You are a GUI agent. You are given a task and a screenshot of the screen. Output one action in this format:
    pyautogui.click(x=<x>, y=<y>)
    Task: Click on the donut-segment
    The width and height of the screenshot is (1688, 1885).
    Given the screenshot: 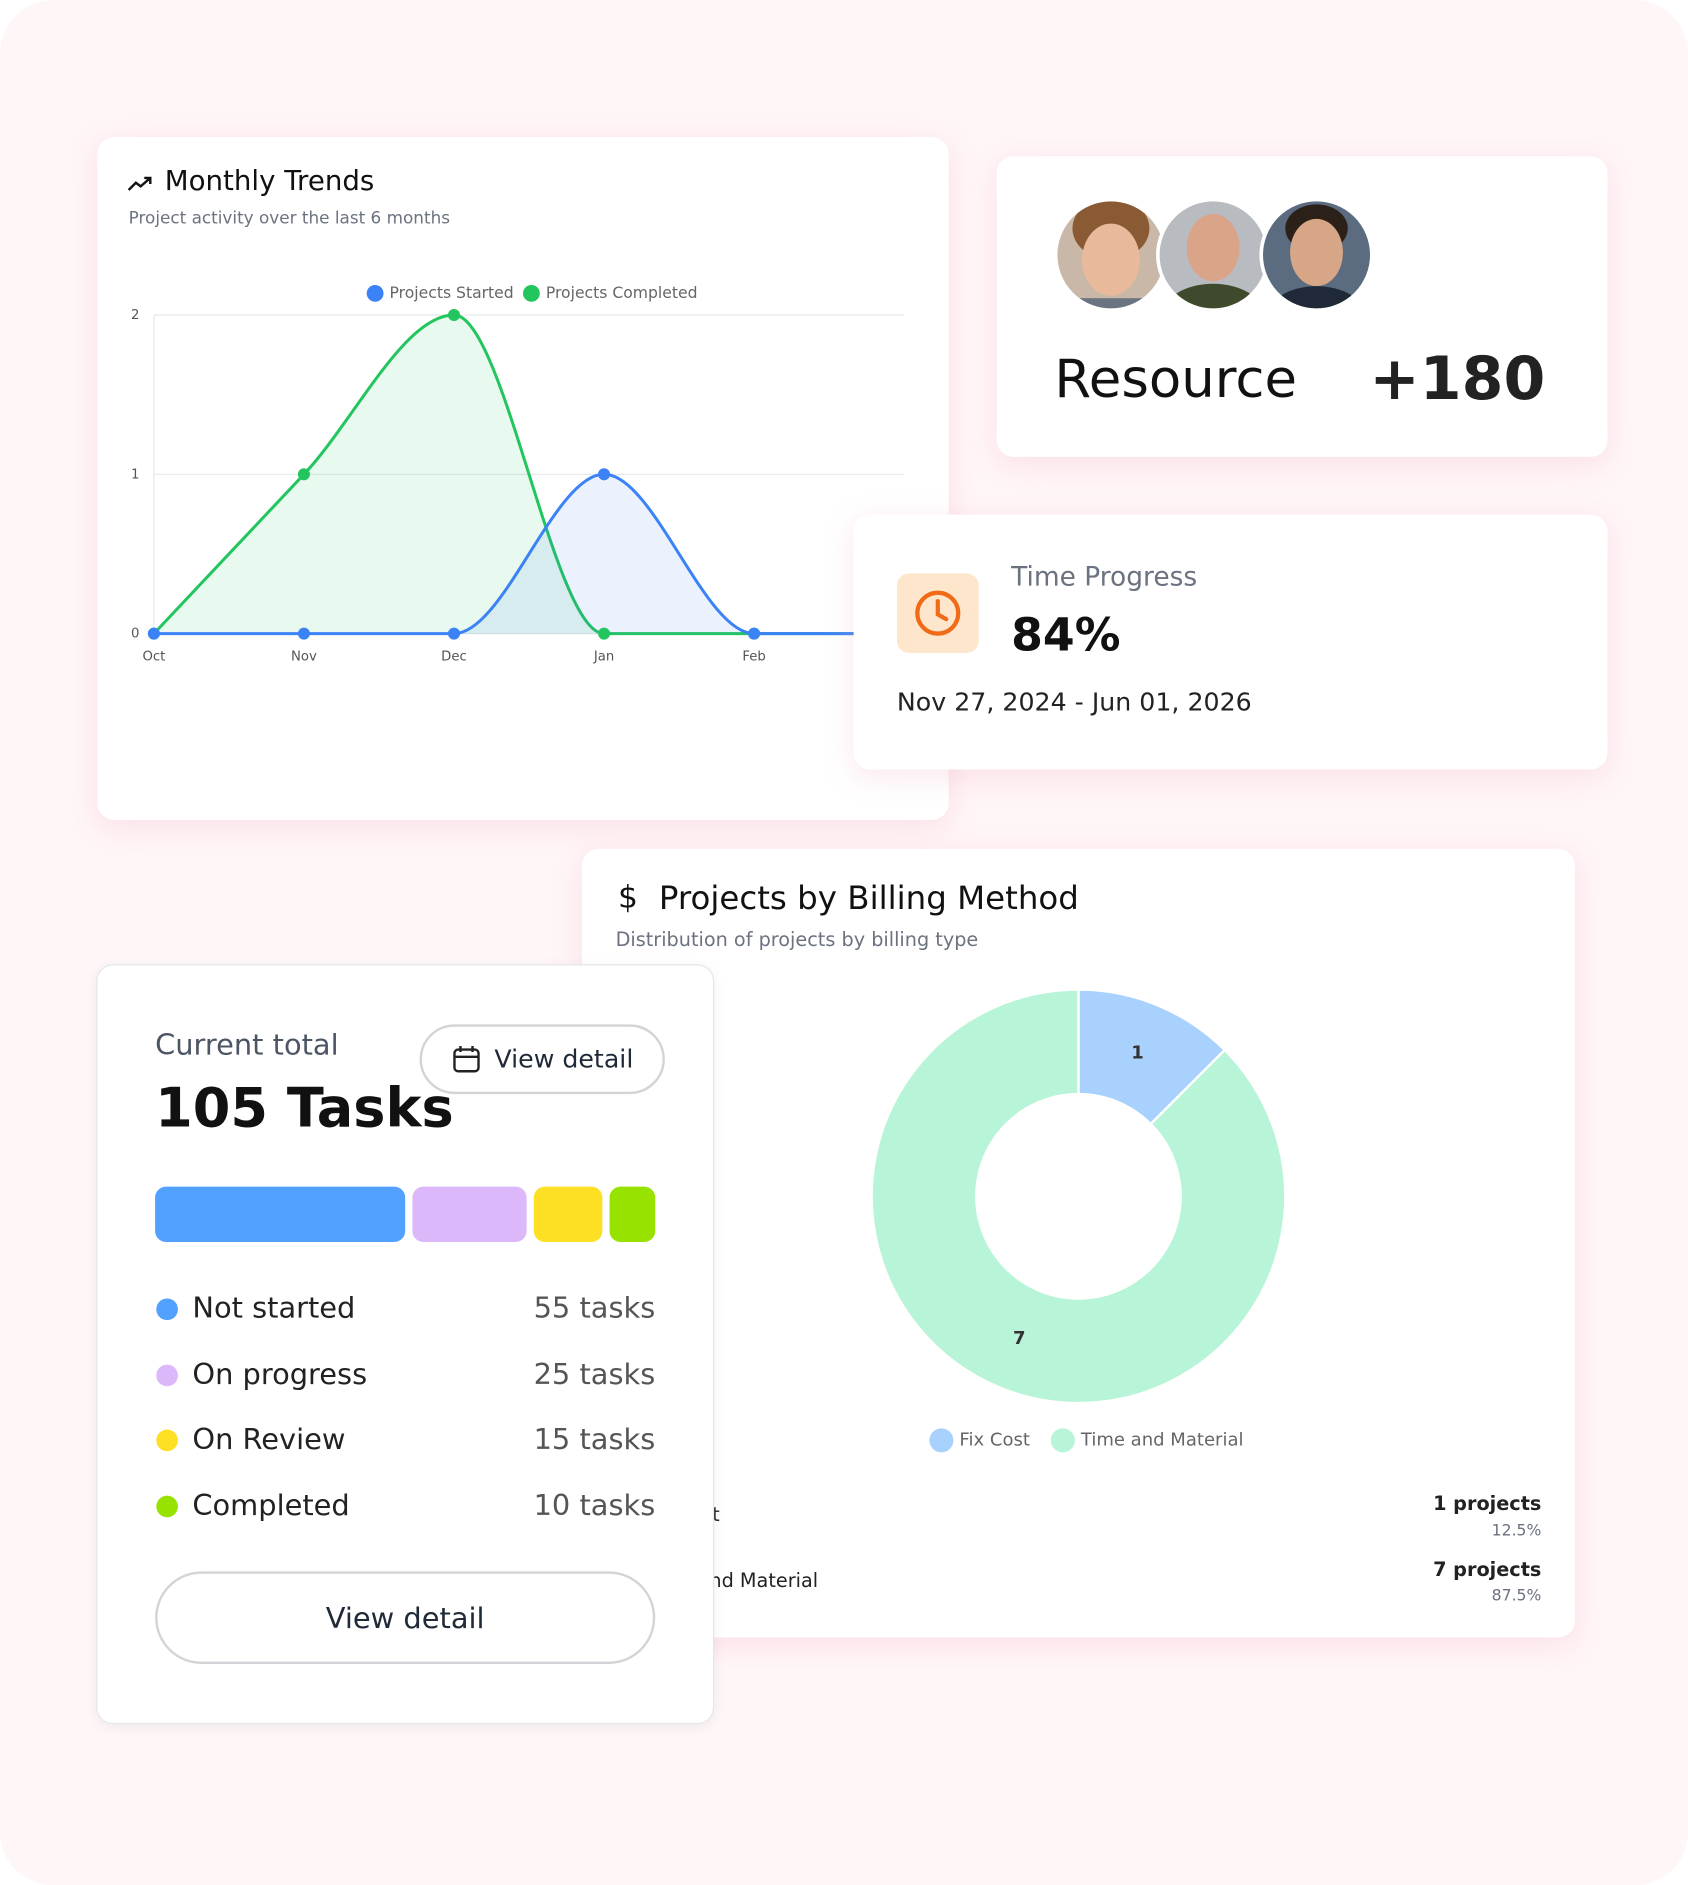 What is the action you would take?
    pyautogui.click(x=1078, y=1196)
    